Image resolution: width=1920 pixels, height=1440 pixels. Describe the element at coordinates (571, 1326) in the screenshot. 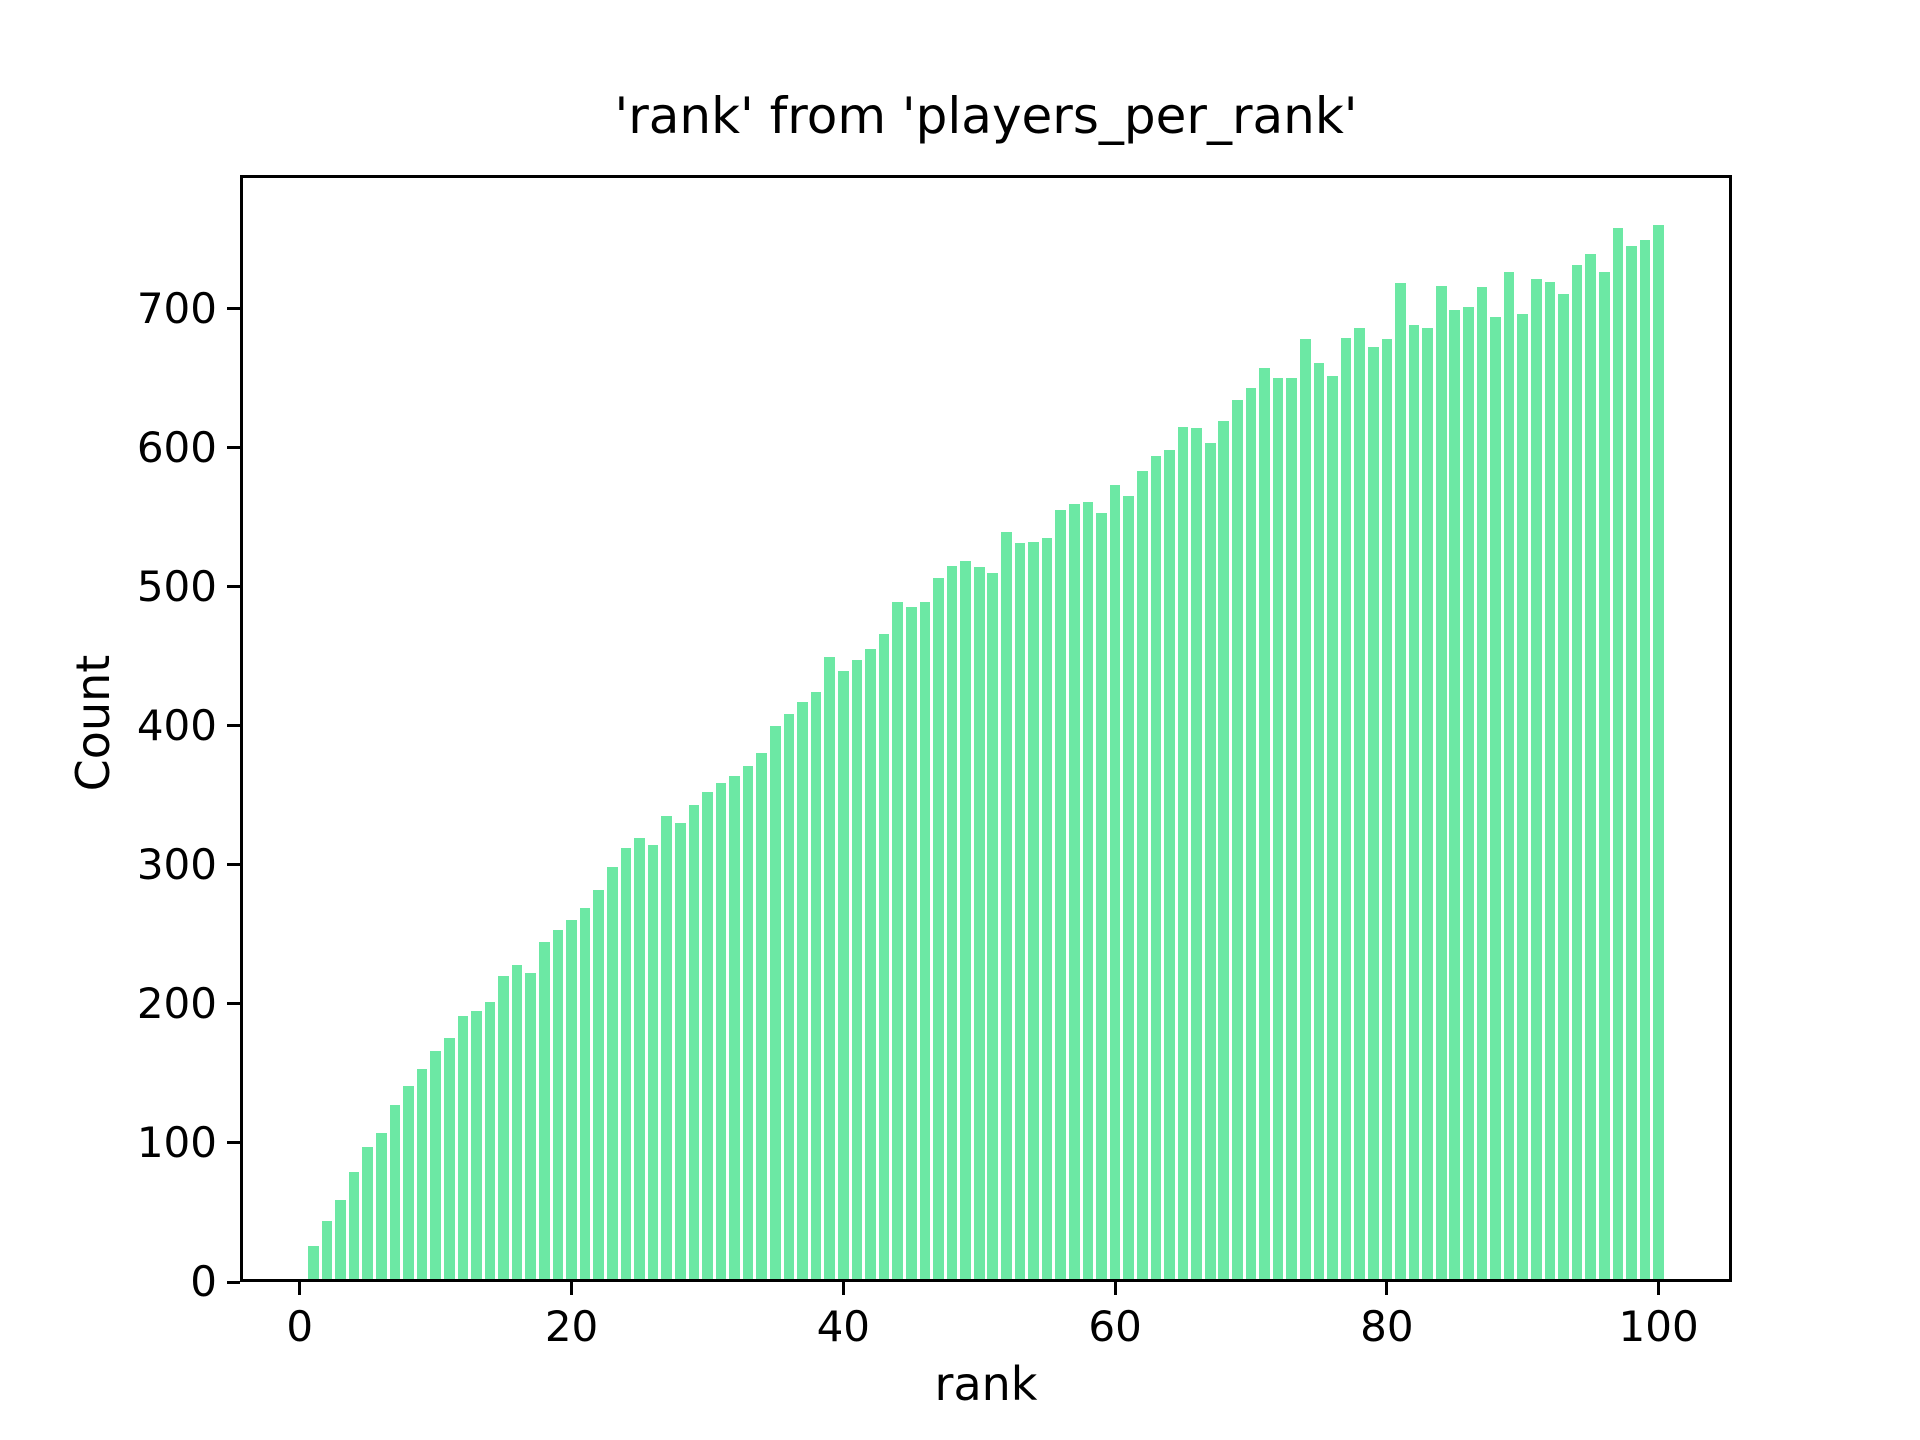

I see `x-tick-label: 20` at that location.